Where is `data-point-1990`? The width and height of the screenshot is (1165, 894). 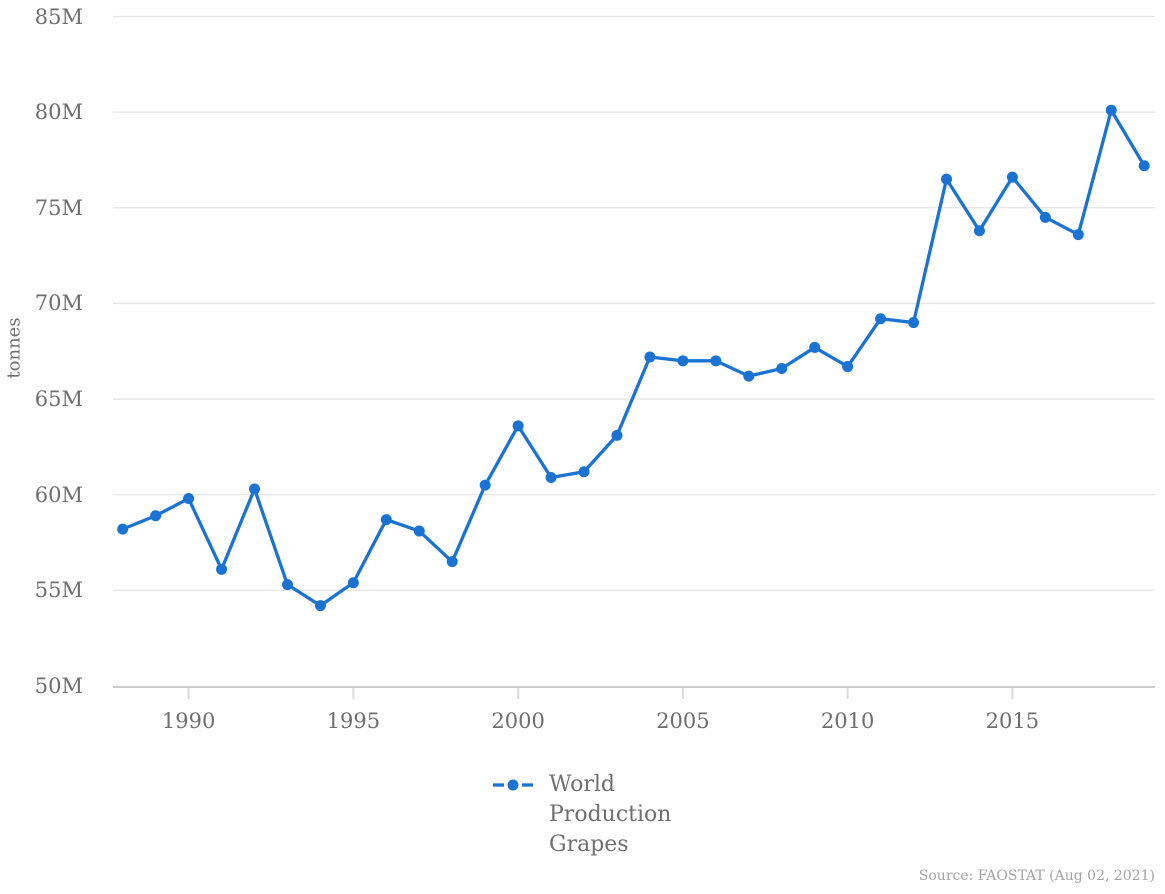
data-point-1990 is located at coordinates (189, 499).